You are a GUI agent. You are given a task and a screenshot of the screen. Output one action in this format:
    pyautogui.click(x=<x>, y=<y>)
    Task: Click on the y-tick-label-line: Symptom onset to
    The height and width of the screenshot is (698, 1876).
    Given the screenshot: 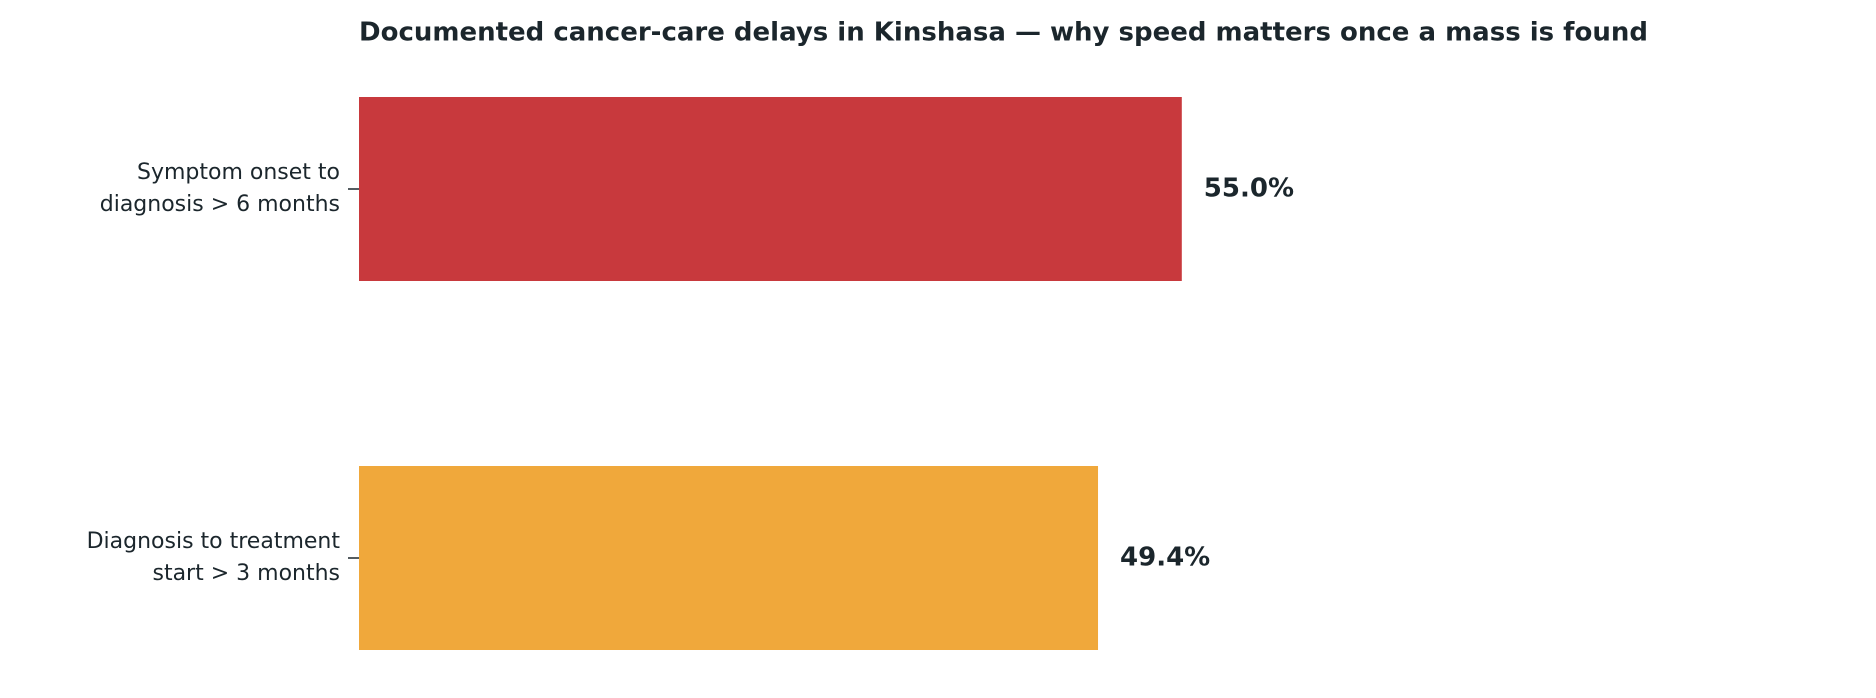 What is the action you would take?
    pyautogui.click(x=238, y=172)
    